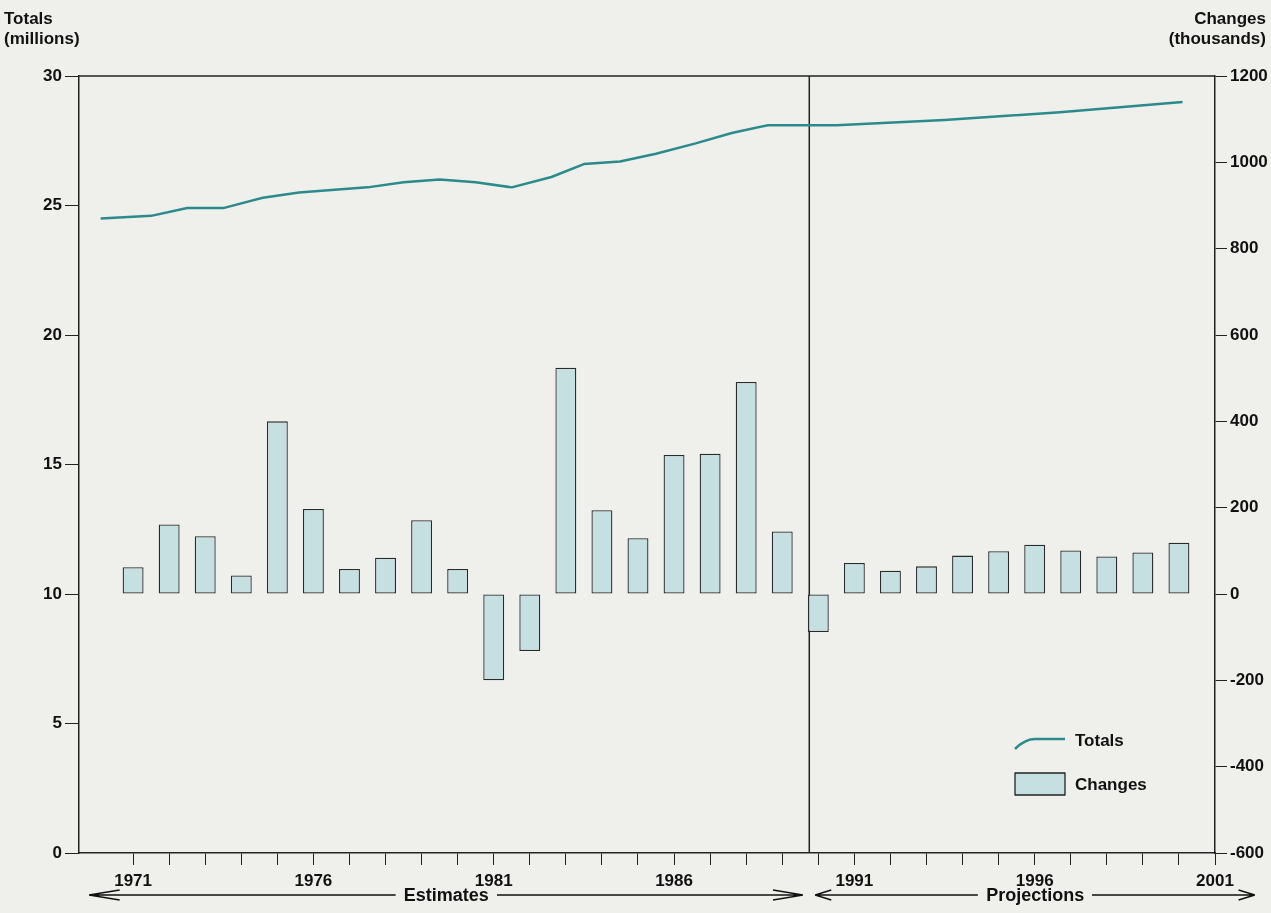 The height and width of the screenshot is (913, 1271). What do you see at coordinates (854, 880) in the screenshot?
I see `x-tick-label: 1991` at bounding box center [854, 880].